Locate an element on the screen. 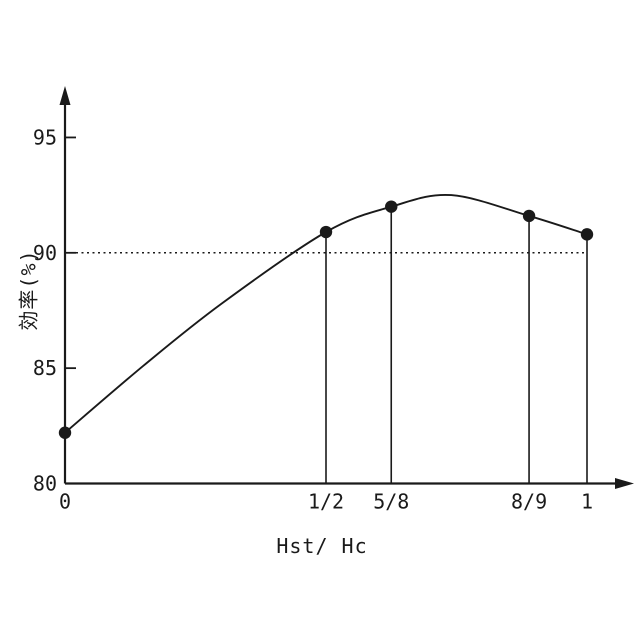  y-axis-arrow-icon is located at coordinates (65, 95).